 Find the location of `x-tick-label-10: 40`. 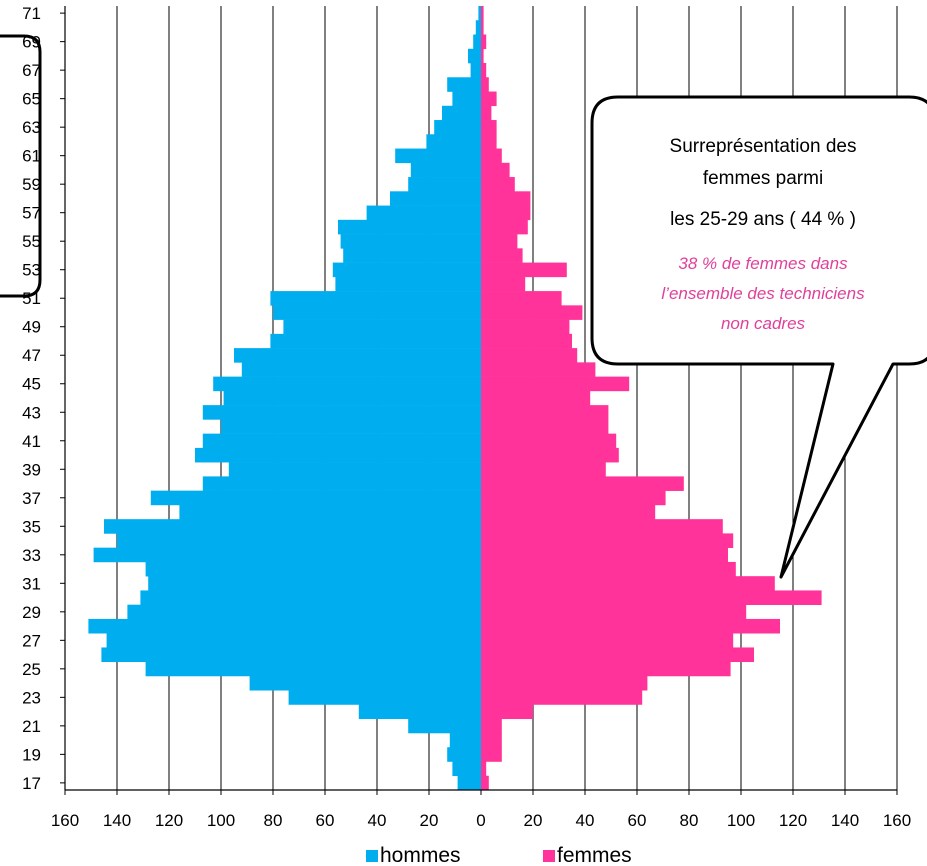

x-tick-label-10: 40 is located at coordinates (585, 820).